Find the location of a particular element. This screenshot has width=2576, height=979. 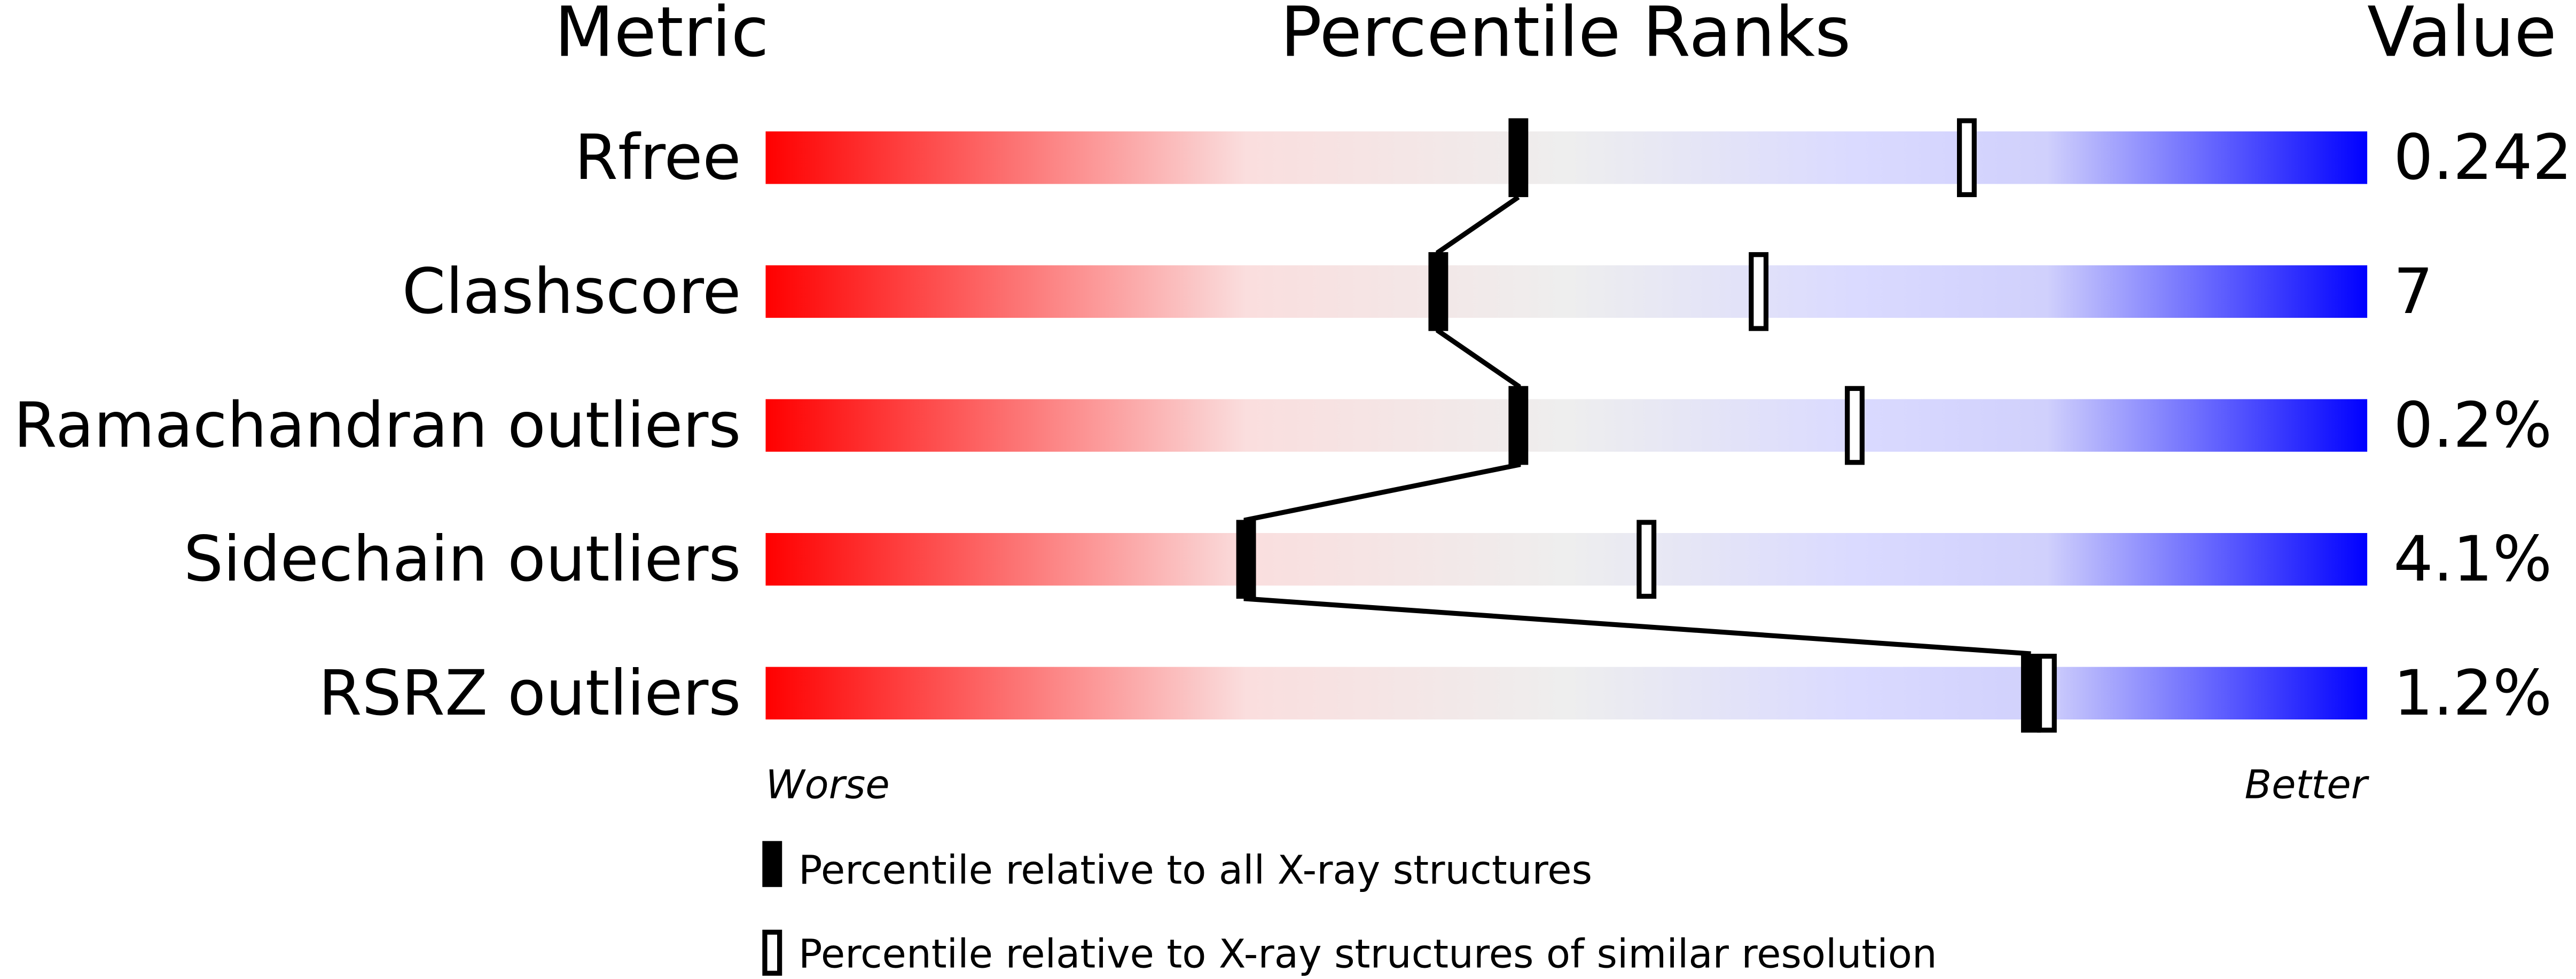

worse-label: Worse is located at coordinates (827, 785).